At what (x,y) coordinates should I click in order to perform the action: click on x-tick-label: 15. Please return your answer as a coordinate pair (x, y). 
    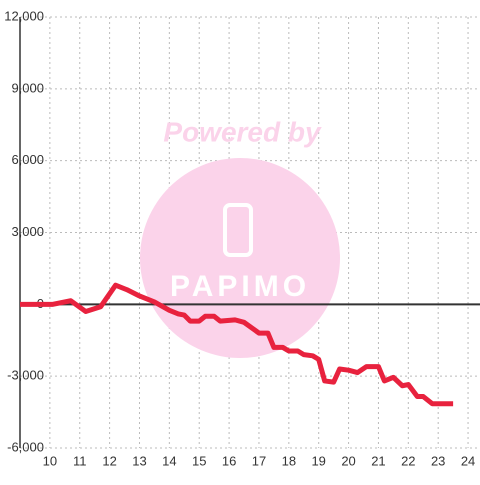
    Looking at the image, I should click on (199, 460).